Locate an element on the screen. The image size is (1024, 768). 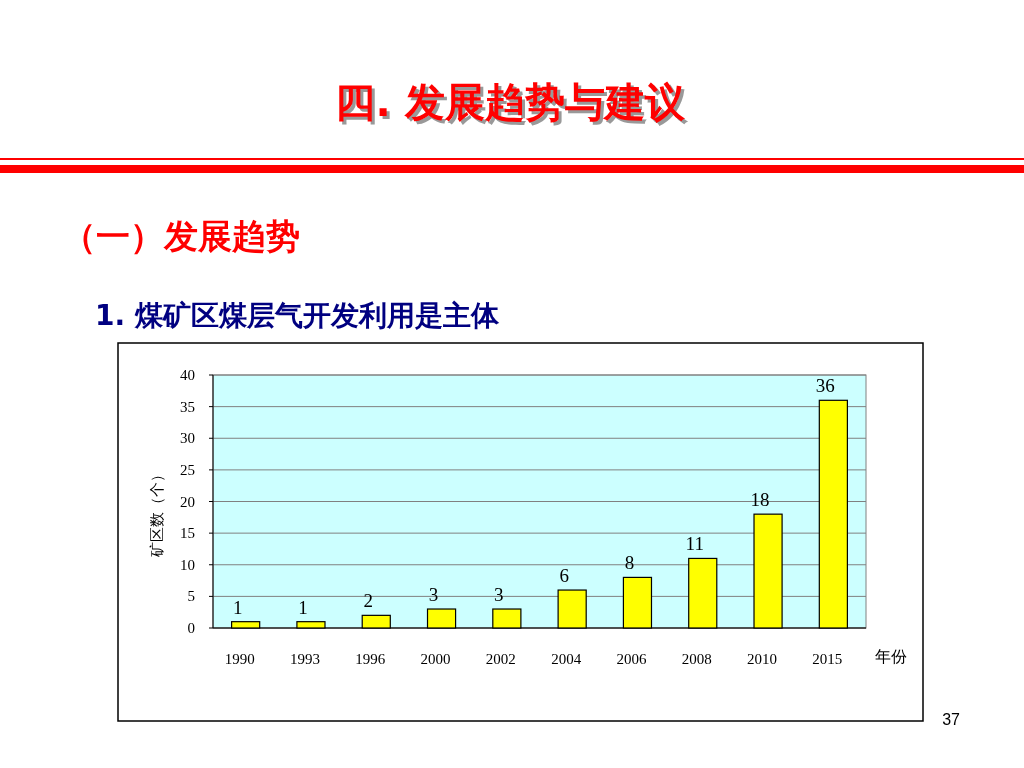
data-label: 6 is located at coordinates (564, 576).